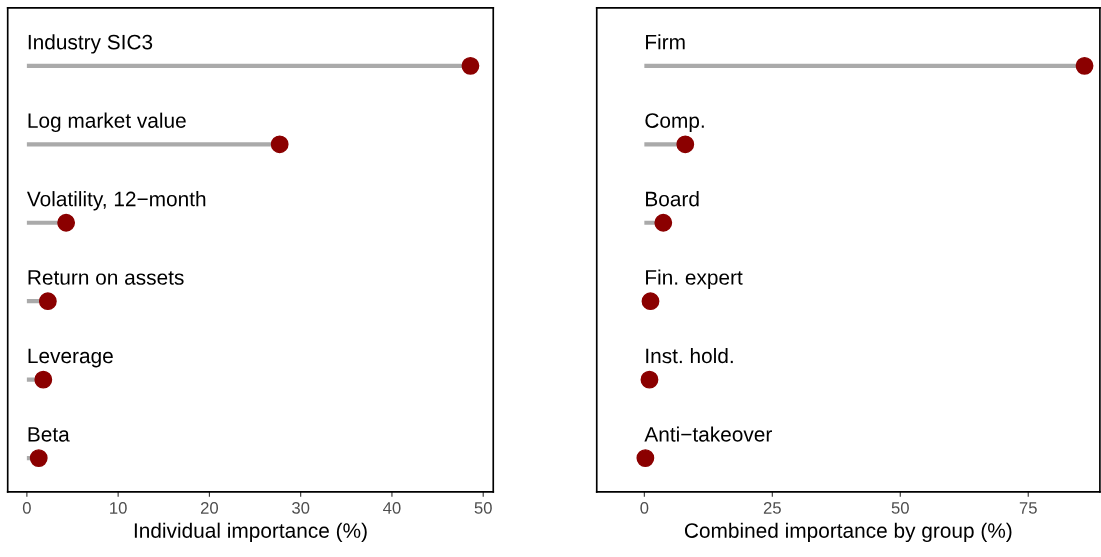 The image size is (1101, 557). Describe the element at coordinates (1028, 508) in the screenshot. I see `x-tick-label: 75` at that location.